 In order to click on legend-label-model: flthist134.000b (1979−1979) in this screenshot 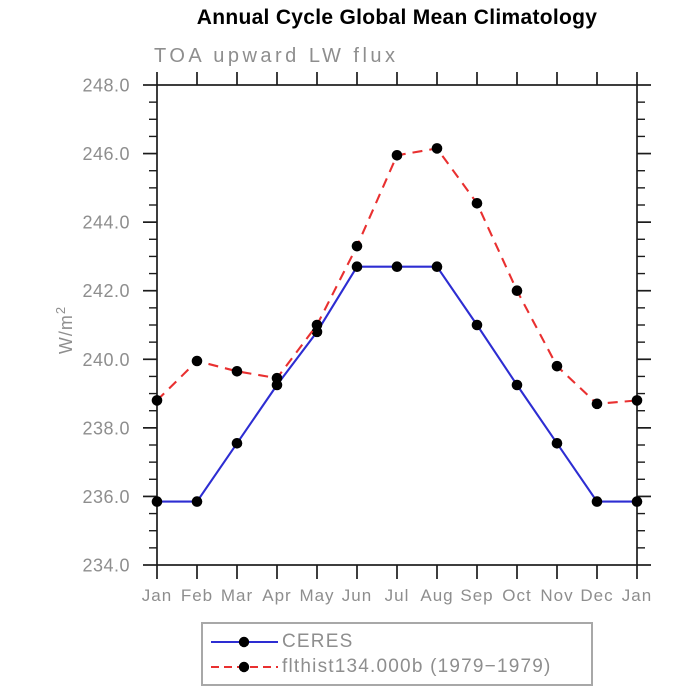, I will do `click(417, 666)`.